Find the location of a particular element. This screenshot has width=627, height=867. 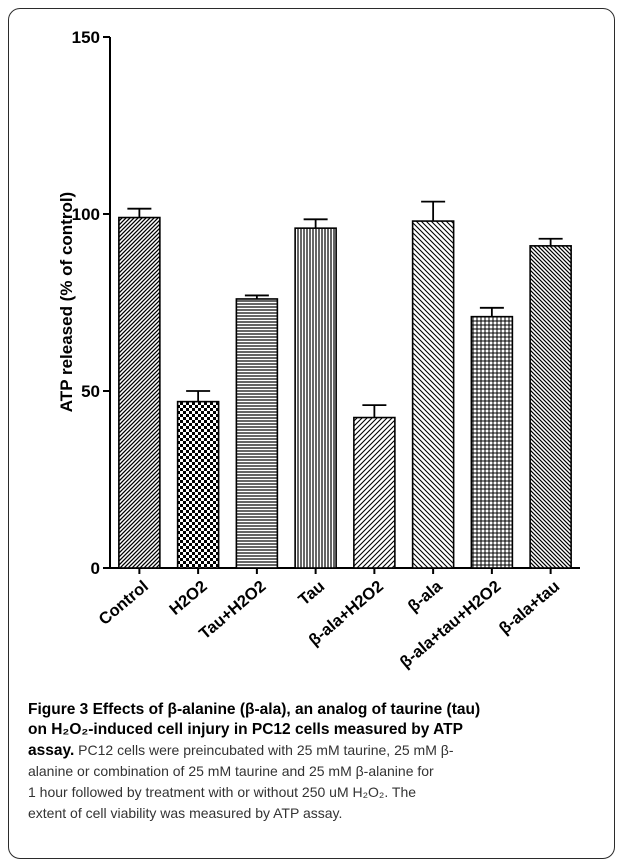

y-tick-label: 50 is located at coordinates (90, 391).